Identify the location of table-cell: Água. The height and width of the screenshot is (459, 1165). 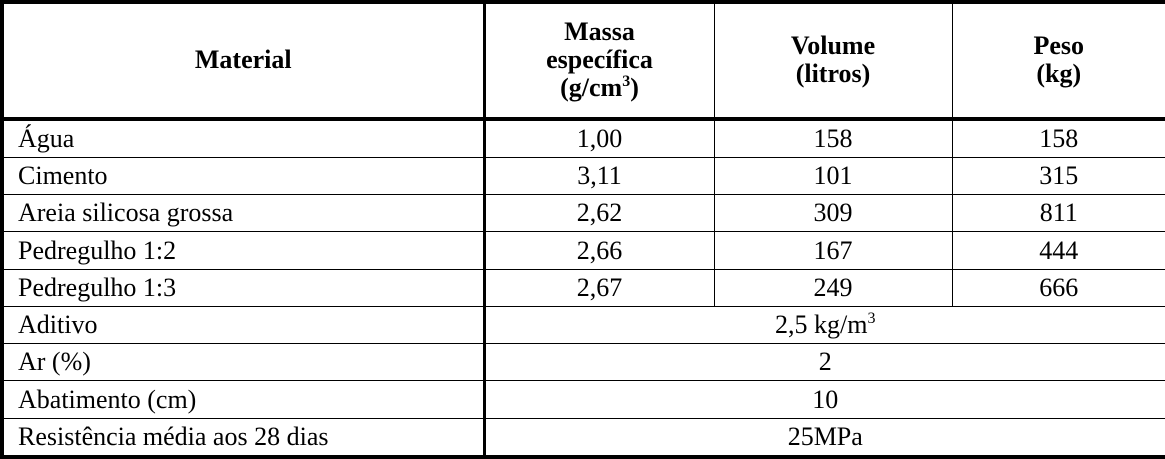
(243, 138).